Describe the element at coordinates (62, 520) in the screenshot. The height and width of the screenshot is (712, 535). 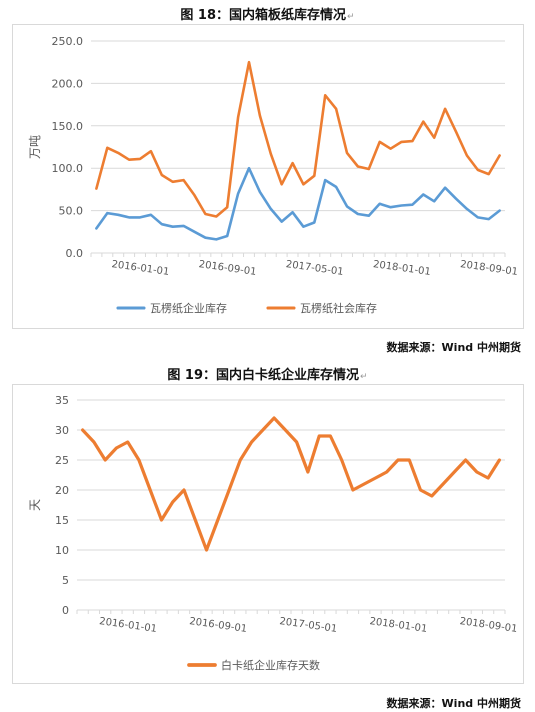
I see `fig19-ytick-label: 15` at that location.